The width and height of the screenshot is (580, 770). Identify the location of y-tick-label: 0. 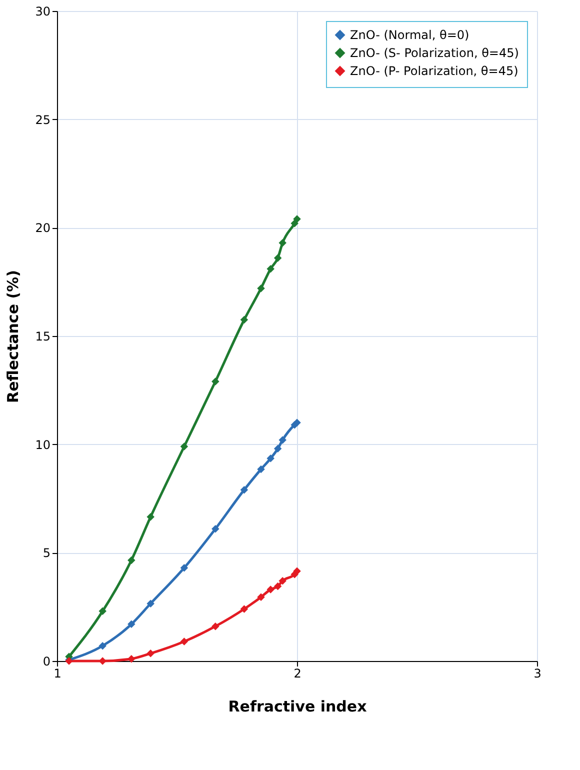
(46, 661).